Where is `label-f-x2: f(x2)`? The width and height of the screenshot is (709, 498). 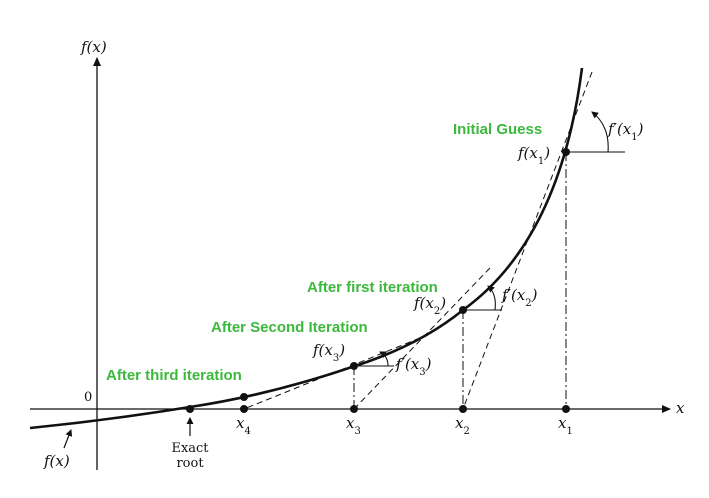
label-f-x2: f(x2) is located at coordinates (429, 305).